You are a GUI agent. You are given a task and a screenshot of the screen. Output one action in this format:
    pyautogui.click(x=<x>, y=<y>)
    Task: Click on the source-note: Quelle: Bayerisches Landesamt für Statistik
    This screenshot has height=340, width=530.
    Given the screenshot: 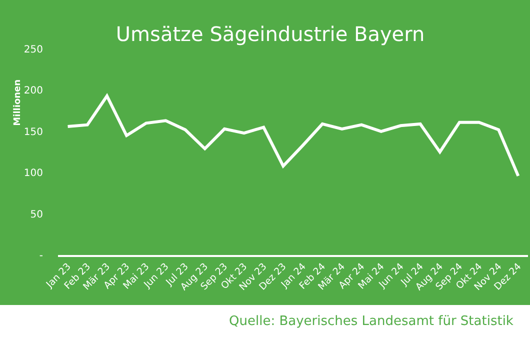 What is the action you would take?
    pyautogui.click(x=371, y=321)
    